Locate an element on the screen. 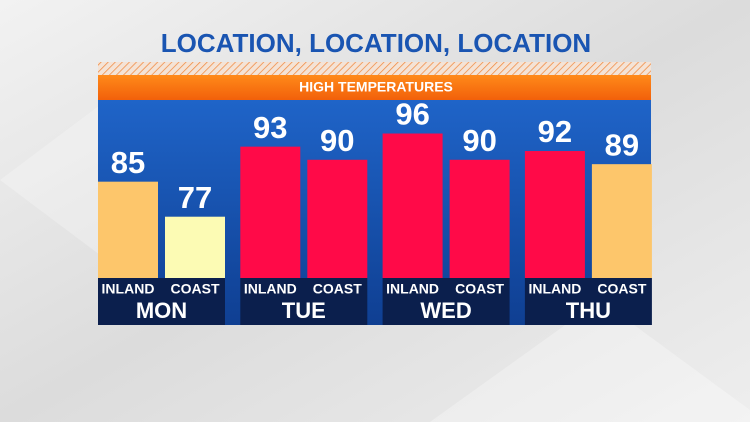 This screenshot has width=750, height=422. subtitle-band is located at coordinates (374, 87).